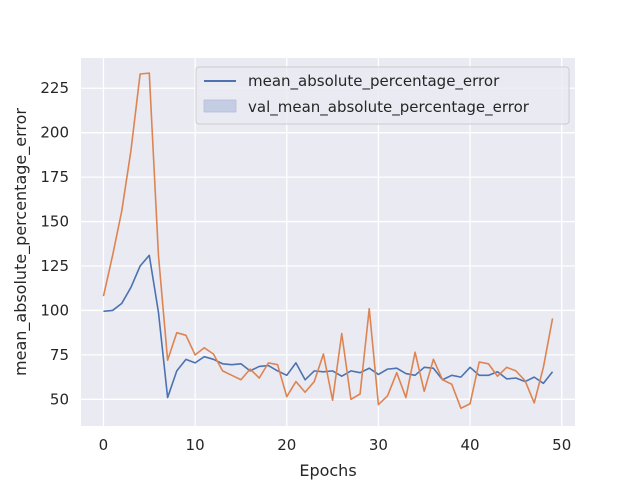  What do you see at coordinates (327, 470) in the screenshot?
I see `x-axis-label: Epochs` at bounding box center [327, 470].